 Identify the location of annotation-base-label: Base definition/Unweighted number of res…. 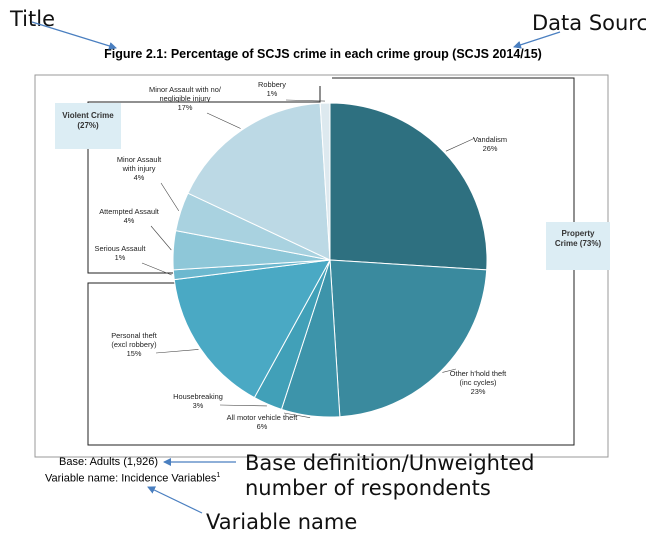
(390, 476).